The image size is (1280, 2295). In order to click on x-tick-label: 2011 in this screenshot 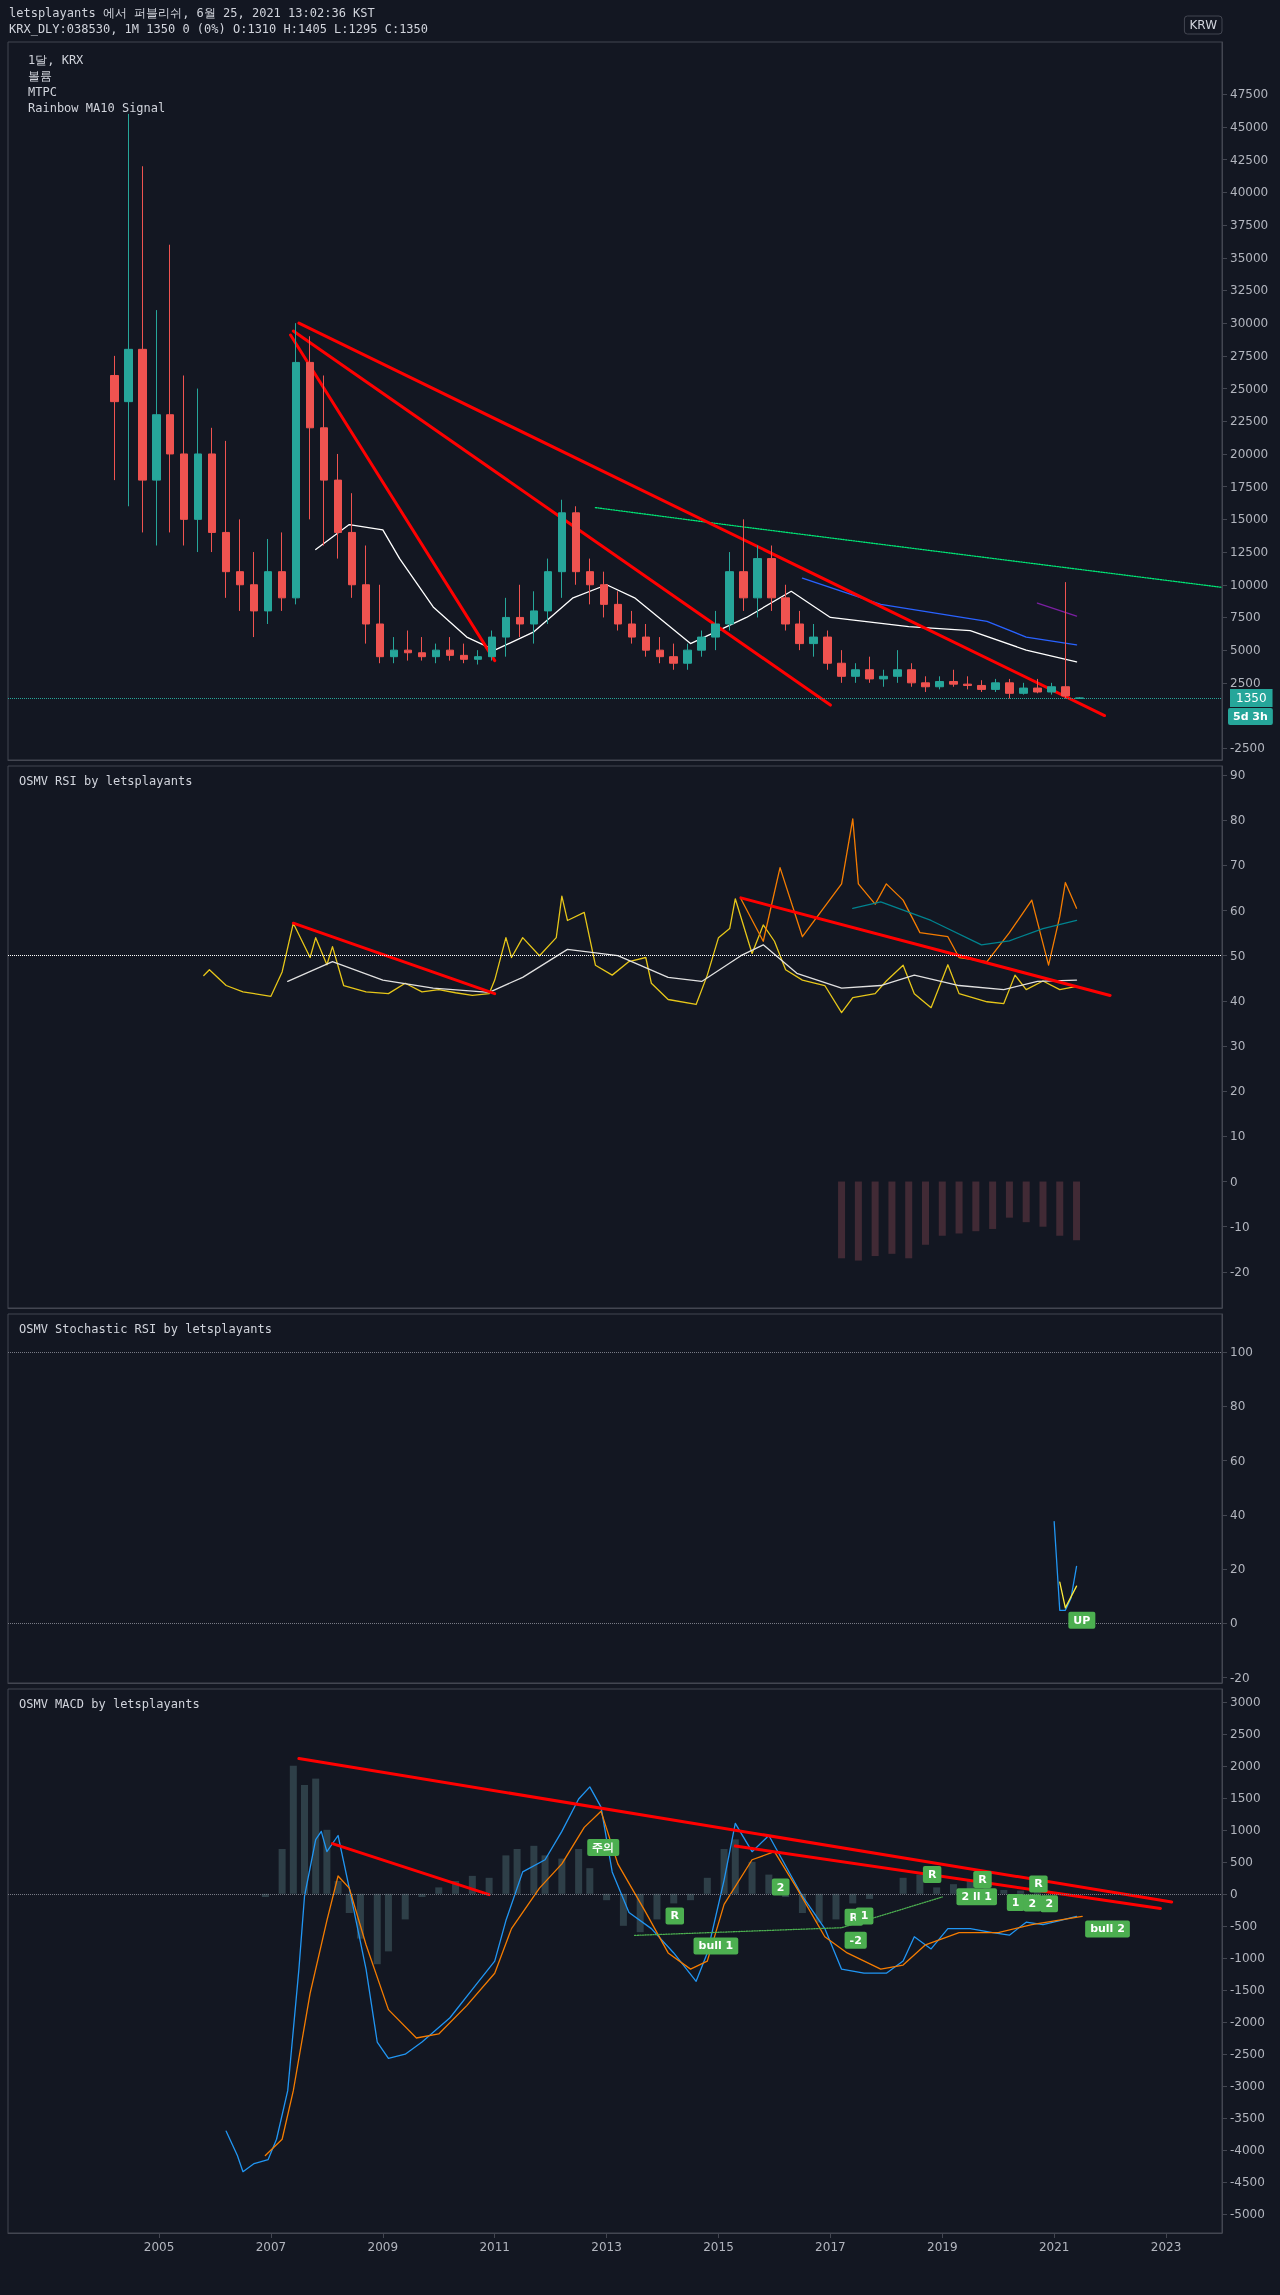, I will do `click(494, 2247)`.